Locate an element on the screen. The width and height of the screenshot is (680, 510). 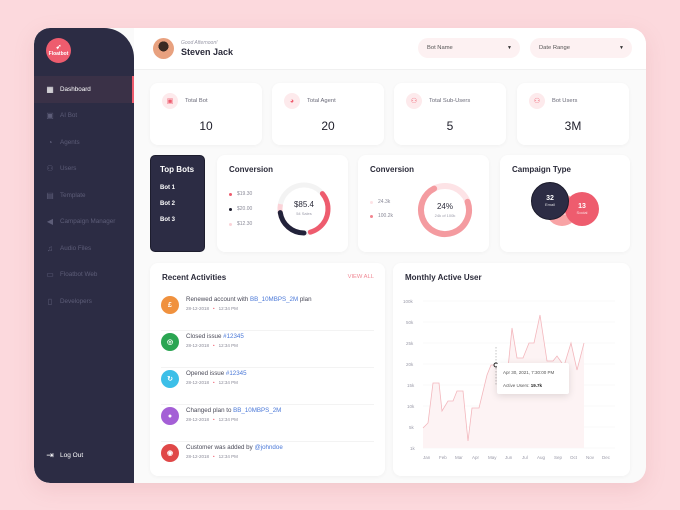
svg-text: 1k is located at coordinates (413, 448).